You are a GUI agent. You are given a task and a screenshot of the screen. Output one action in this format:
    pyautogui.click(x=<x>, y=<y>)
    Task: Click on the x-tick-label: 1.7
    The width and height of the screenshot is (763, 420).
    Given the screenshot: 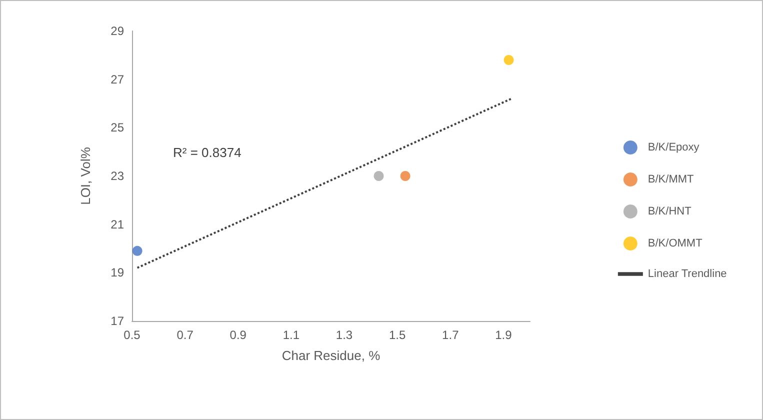 What is the action you would take?
    pyautogui.click(x=451, y=335)
    